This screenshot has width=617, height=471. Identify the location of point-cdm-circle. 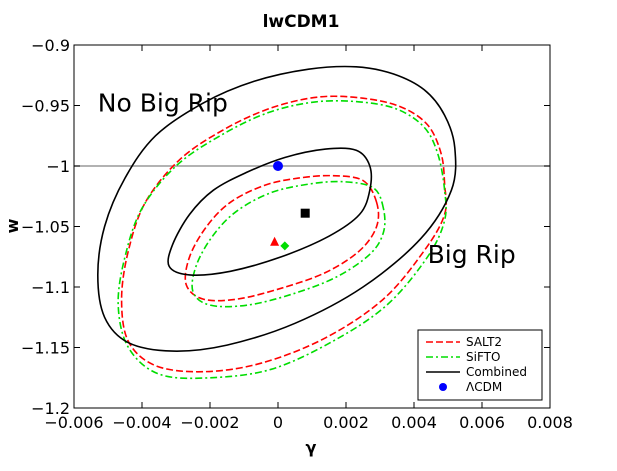
(278, 166).